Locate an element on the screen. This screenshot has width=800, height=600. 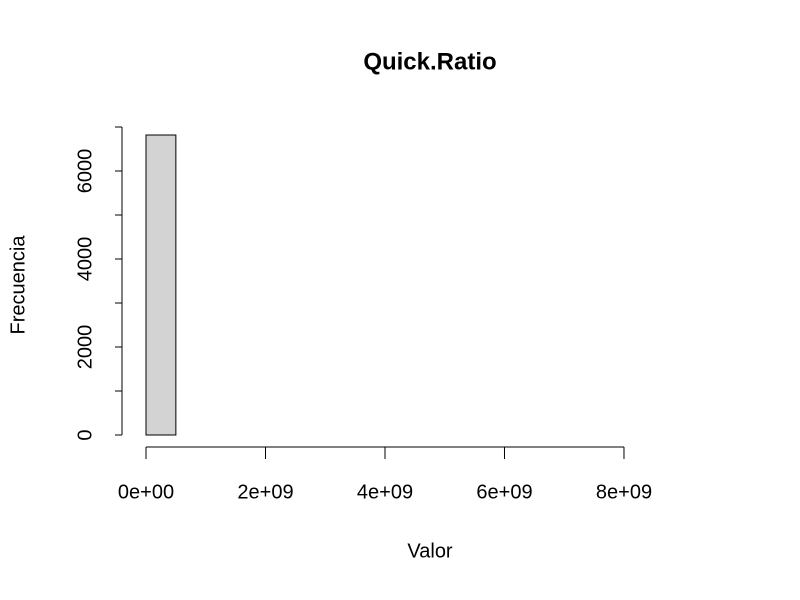
x-tick-label: 4e+09 is located at coordinates (385, 492).